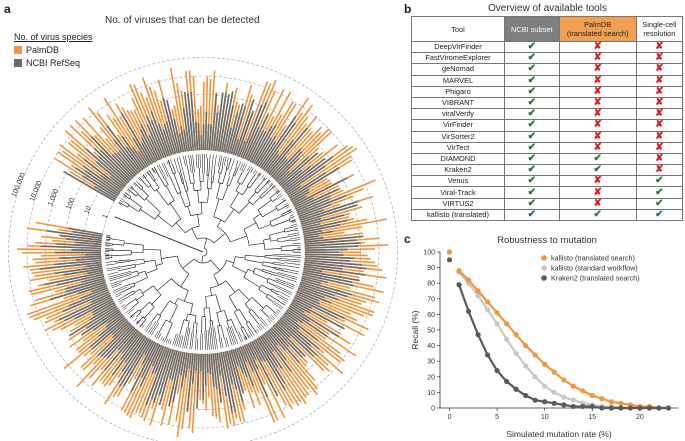 Image resolution: width=685 pixels, height=441 pixels. I want to click on series-line, so click(563, 347).